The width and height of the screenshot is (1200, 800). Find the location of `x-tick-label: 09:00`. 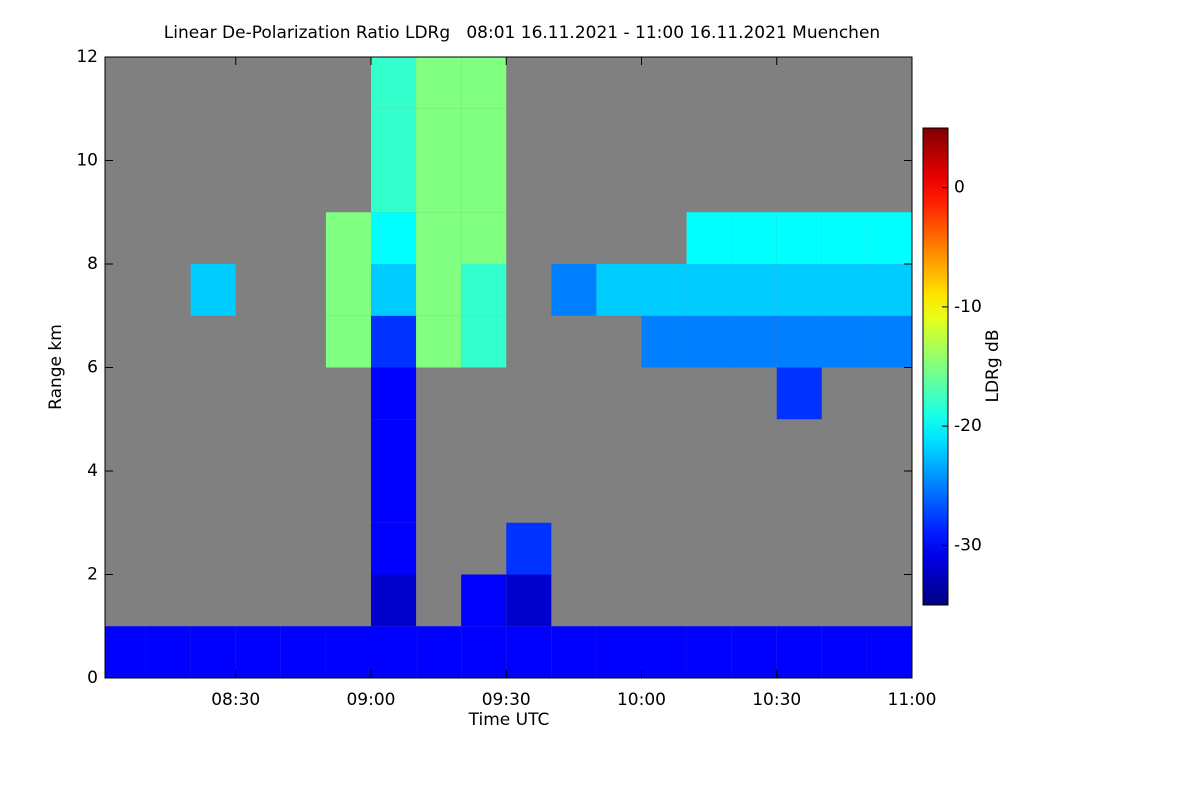

x-tick-label: 09:00 is located at coordinates (370, 700).